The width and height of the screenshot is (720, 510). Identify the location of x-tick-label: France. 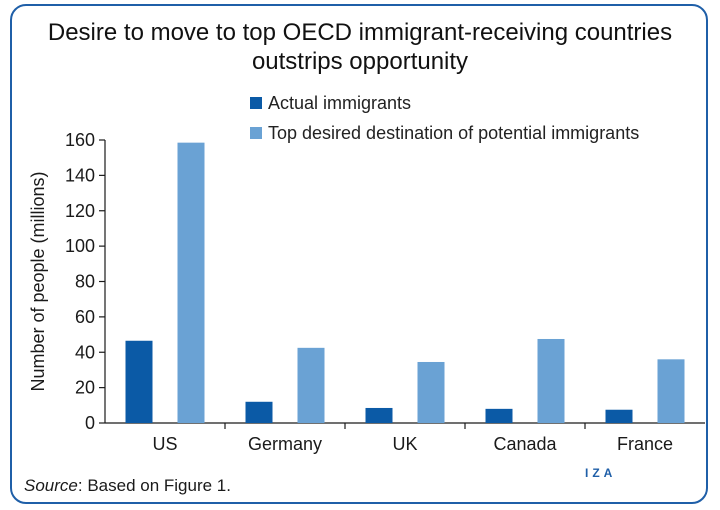
(645, 444).